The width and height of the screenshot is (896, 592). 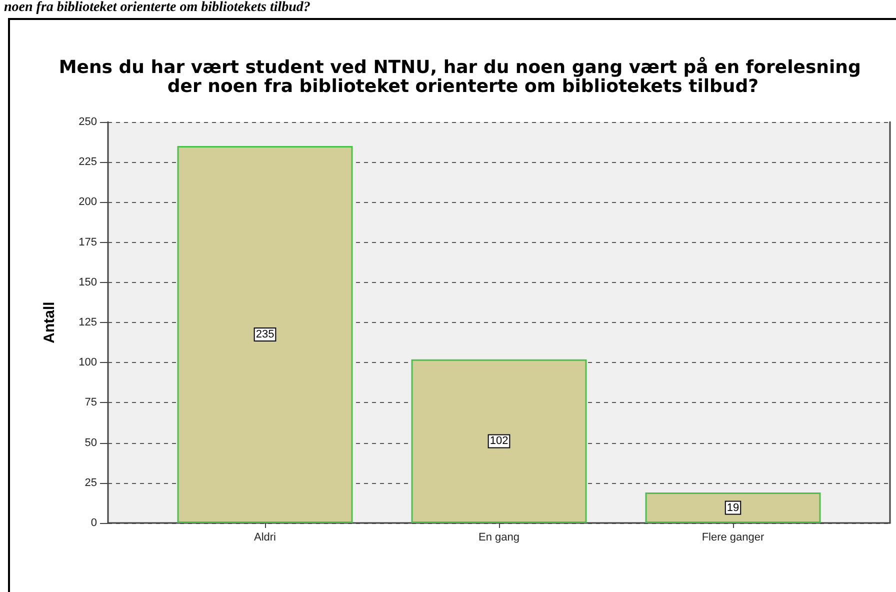 I want to click on data-label: 235, so click(x=265, y=334).